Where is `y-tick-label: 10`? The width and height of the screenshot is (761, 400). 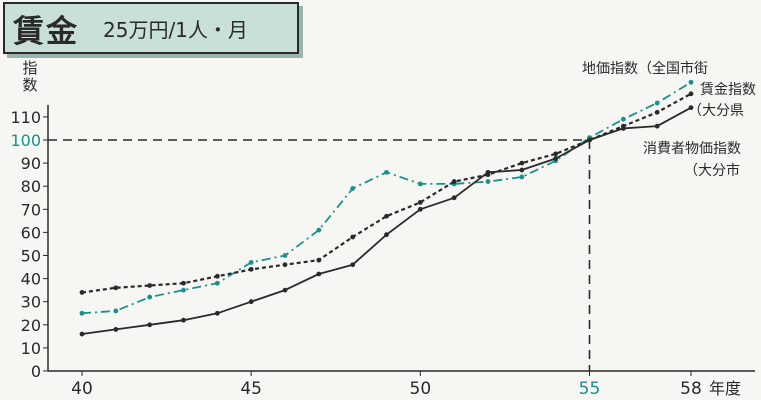 y-tick-label: 10 is located at coordinates (31, 348).